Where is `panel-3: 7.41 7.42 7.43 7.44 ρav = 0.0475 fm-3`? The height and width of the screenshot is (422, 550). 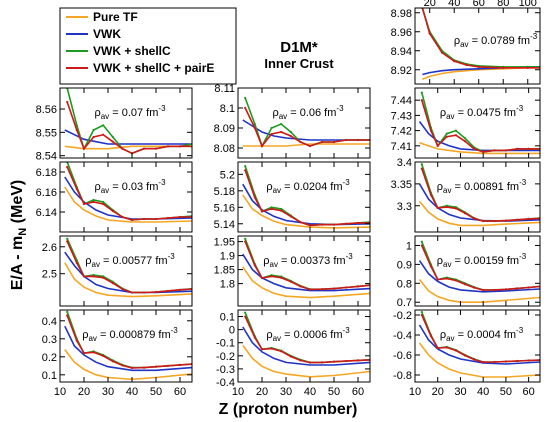
panel-3: 7.41 7.42 7.43 7.44 ρav = 0.0475 fm-3 is located at coordinates (466, 123).